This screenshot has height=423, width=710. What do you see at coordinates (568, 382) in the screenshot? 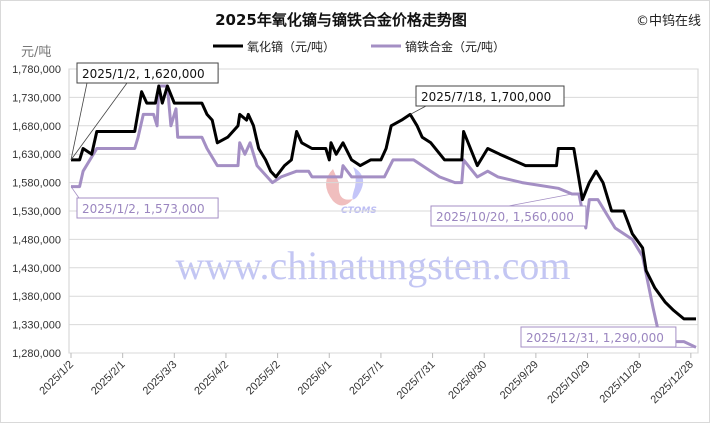
I see `x-tick-label: 2025/10/29` at bounding box center [568, 382].